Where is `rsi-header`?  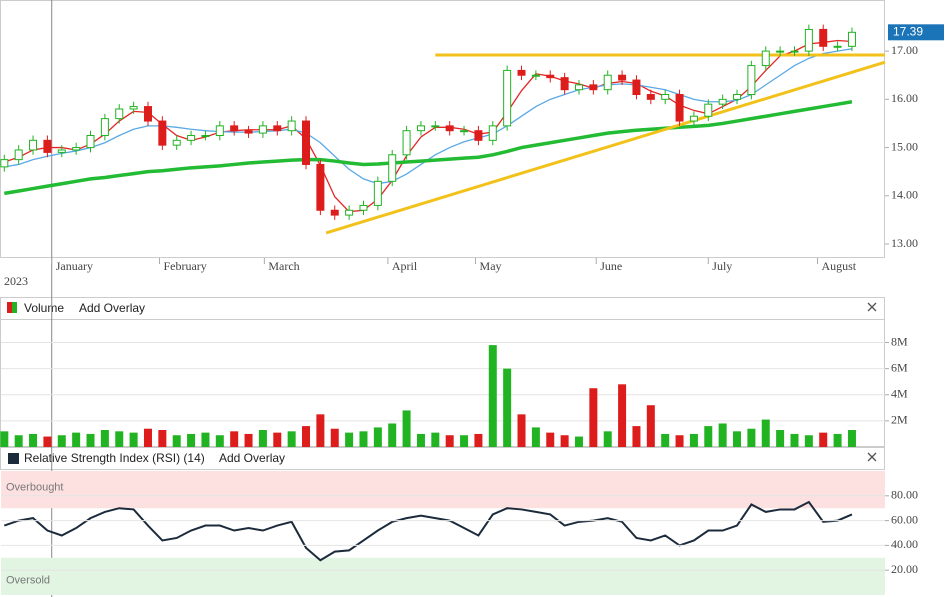
rsi-header is located at coordinates (442, 458).